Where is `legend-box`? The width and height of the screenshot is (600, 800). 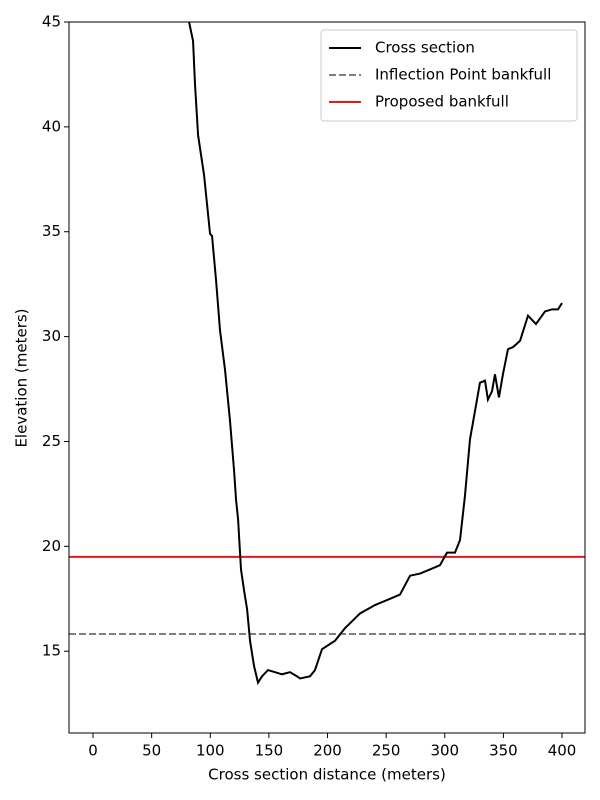 legend-box is located at coordinates (449, 75).